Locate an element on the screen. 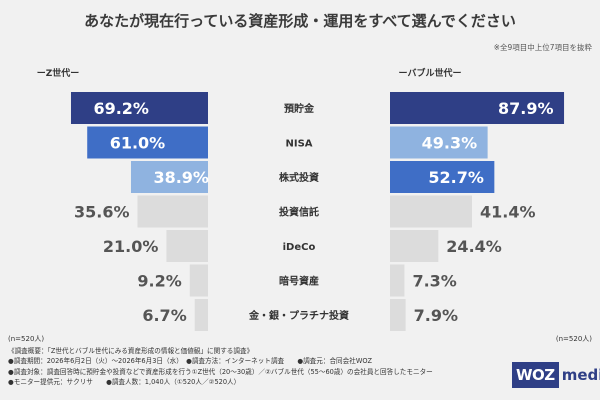  z-value-label: 9.2% is located at coordinates (159, 281).